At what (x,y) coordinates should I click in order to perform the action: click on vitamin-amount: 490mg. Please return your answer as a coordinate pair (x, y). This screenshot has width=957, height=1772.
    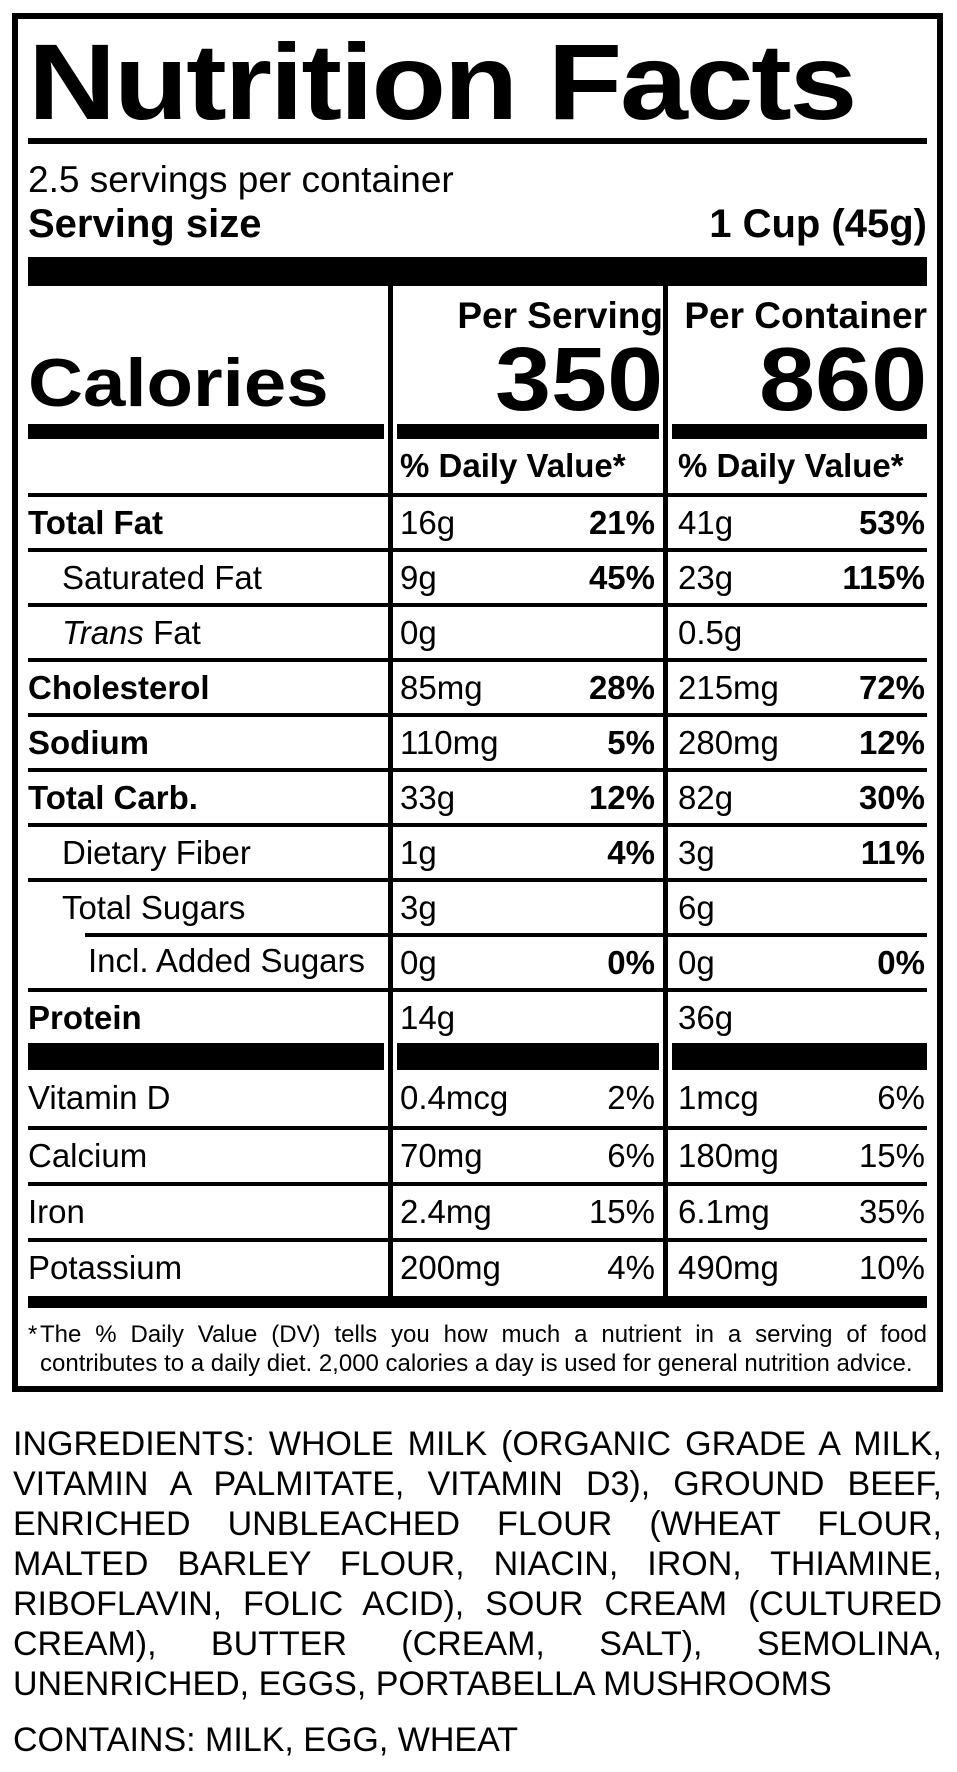
    Looking at the image, I should click on (728, 1267).